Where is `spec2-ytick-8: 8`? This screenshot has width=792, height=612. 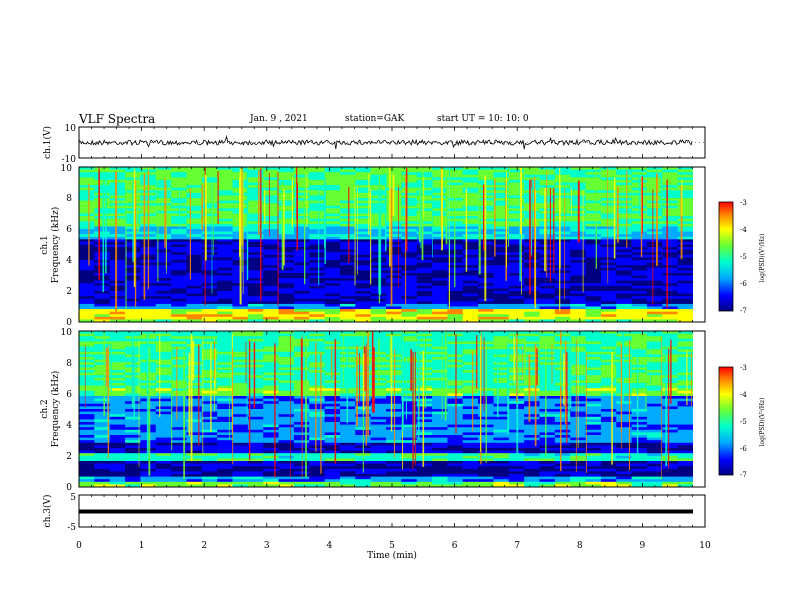 spec2-ytick-8: 8 is located at coordinates (69, 364).